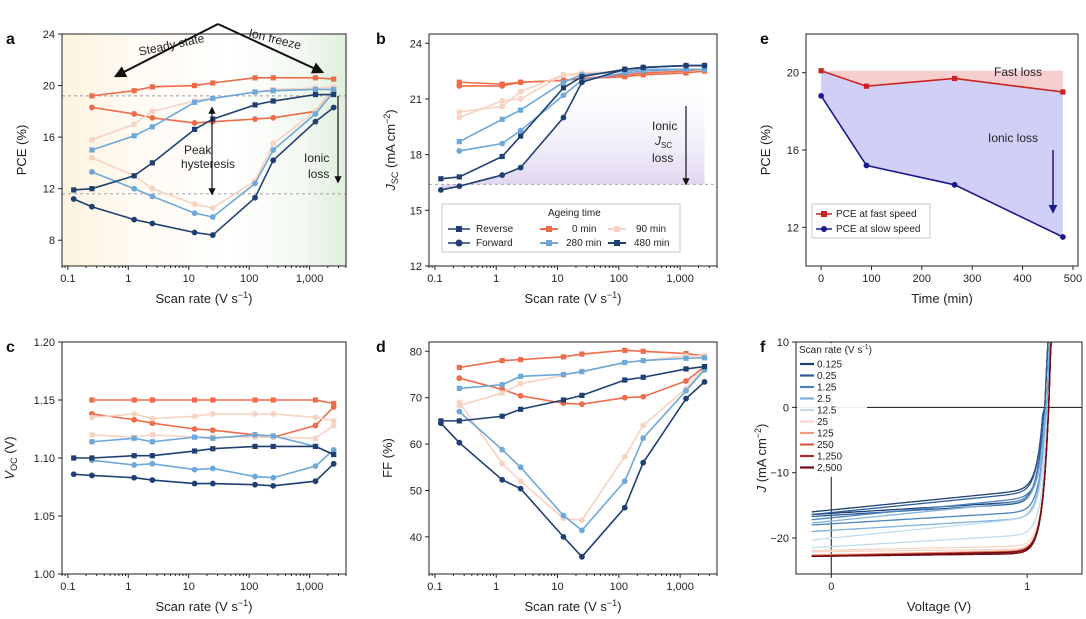  I want to click on panel-b-frame, so click(573, 150).